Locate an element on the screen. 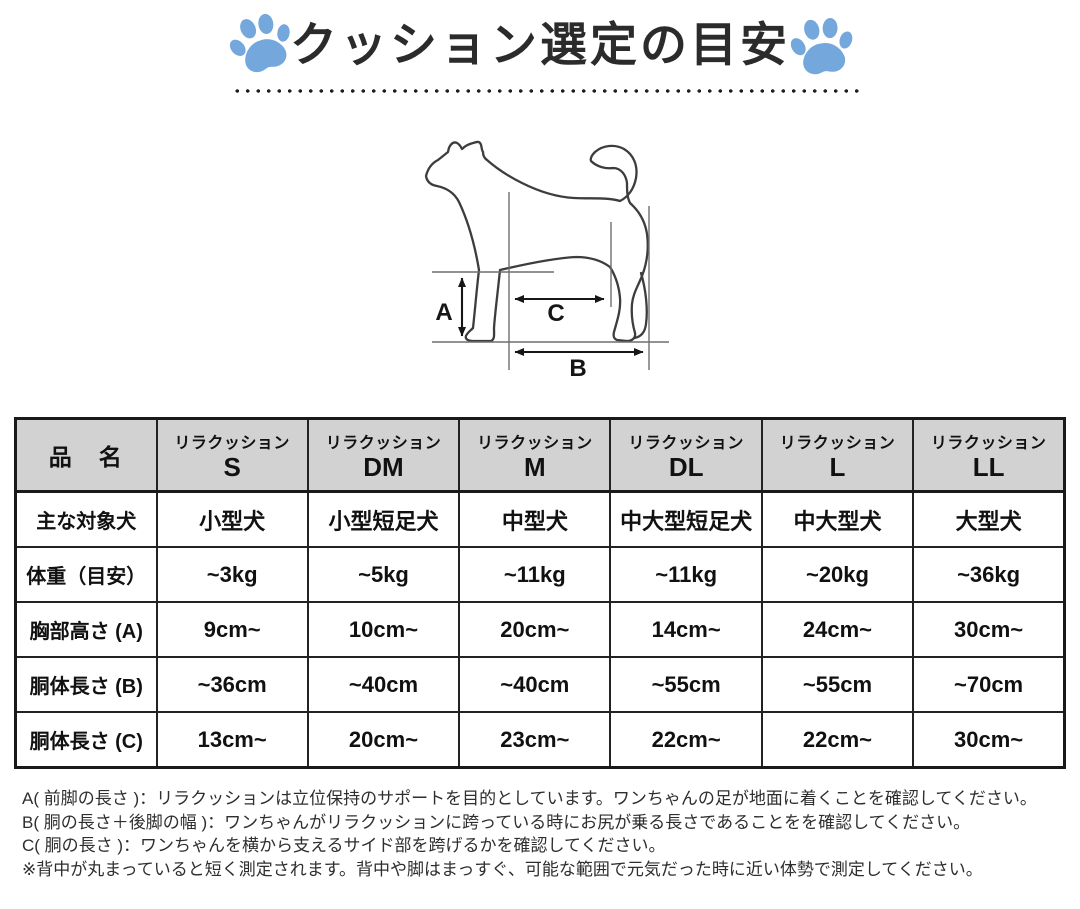  dog-measurement-diagram: A C B is located at coordinates (546, 261).